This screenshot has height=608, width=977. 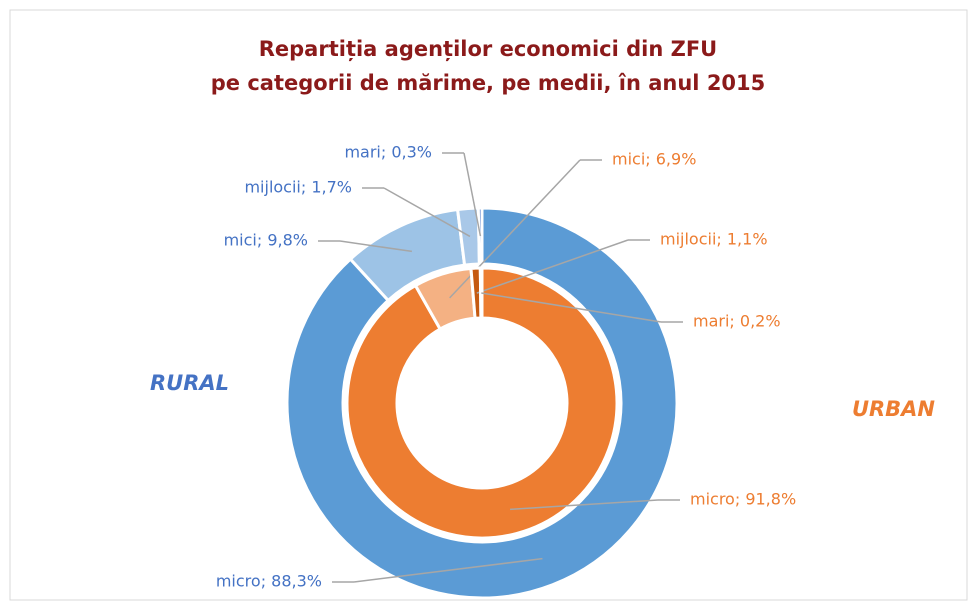 What do you see at coordinates (298, 187) in the screenshot?
I see `data-label: mijlocii; 1,7%` at bounding box center [298, 187].